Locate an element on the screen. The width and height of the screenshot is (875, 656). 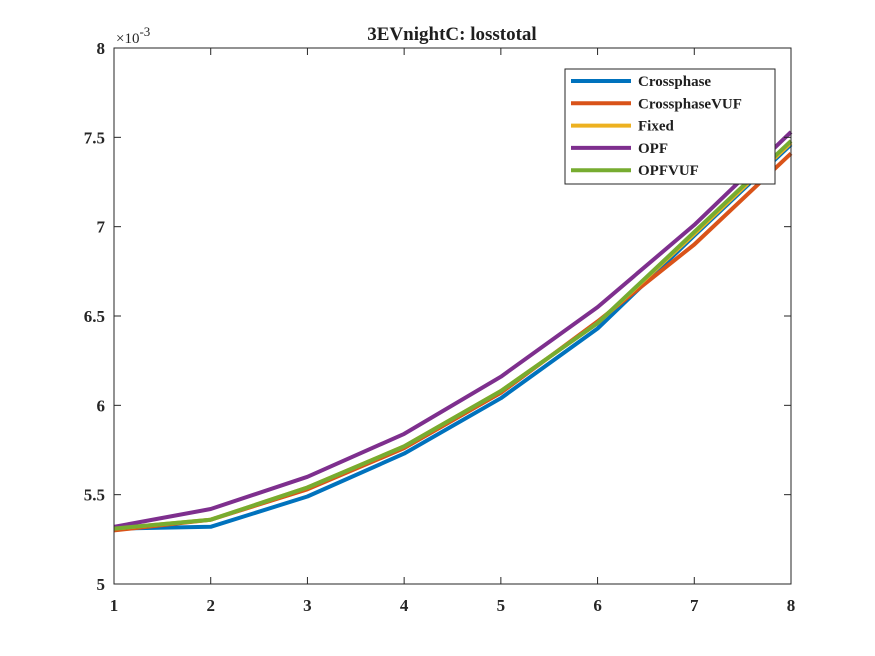
y-tick-label: 5 is located at coordinates (101, 584).